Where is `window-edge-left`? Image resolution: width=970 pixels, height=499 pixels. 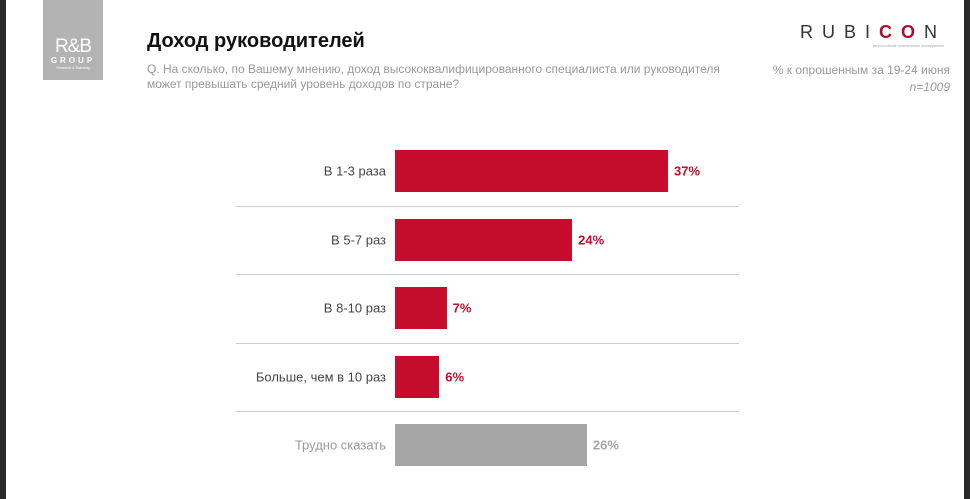 window-edge-left is located at coordinates (3, 249).